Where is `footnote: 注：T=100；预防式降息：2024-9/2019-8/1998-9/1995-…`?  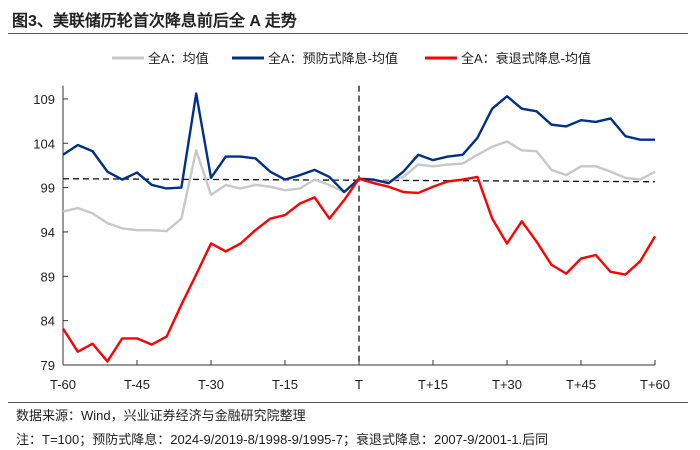 footnote: 注：T=100；预防式降息：2024-9/2019-8/1998-9/1995-… is located at coordinates (282, 439).